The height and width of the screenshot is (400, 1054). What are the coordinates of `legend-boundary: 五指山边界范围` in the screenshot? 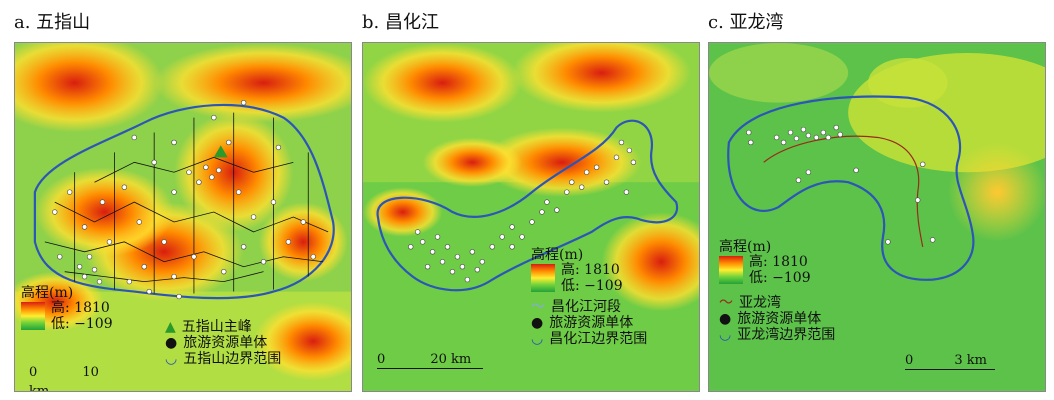 It's located at (232, 359).